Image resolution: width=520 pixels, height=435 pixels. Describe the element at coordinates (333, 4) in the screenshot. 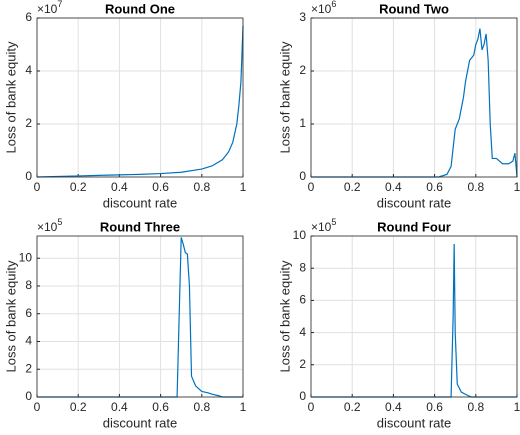

I see `y-exponent: 6` at that location.